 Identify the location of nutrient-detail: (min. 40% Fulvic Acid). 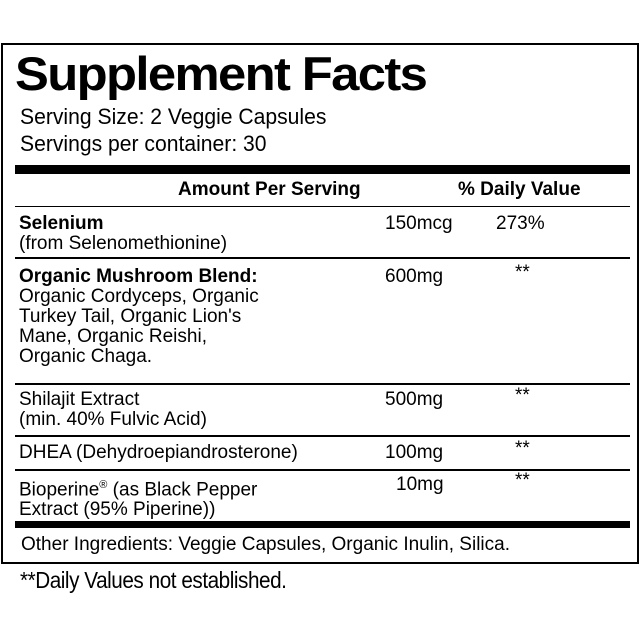
(113, 419).